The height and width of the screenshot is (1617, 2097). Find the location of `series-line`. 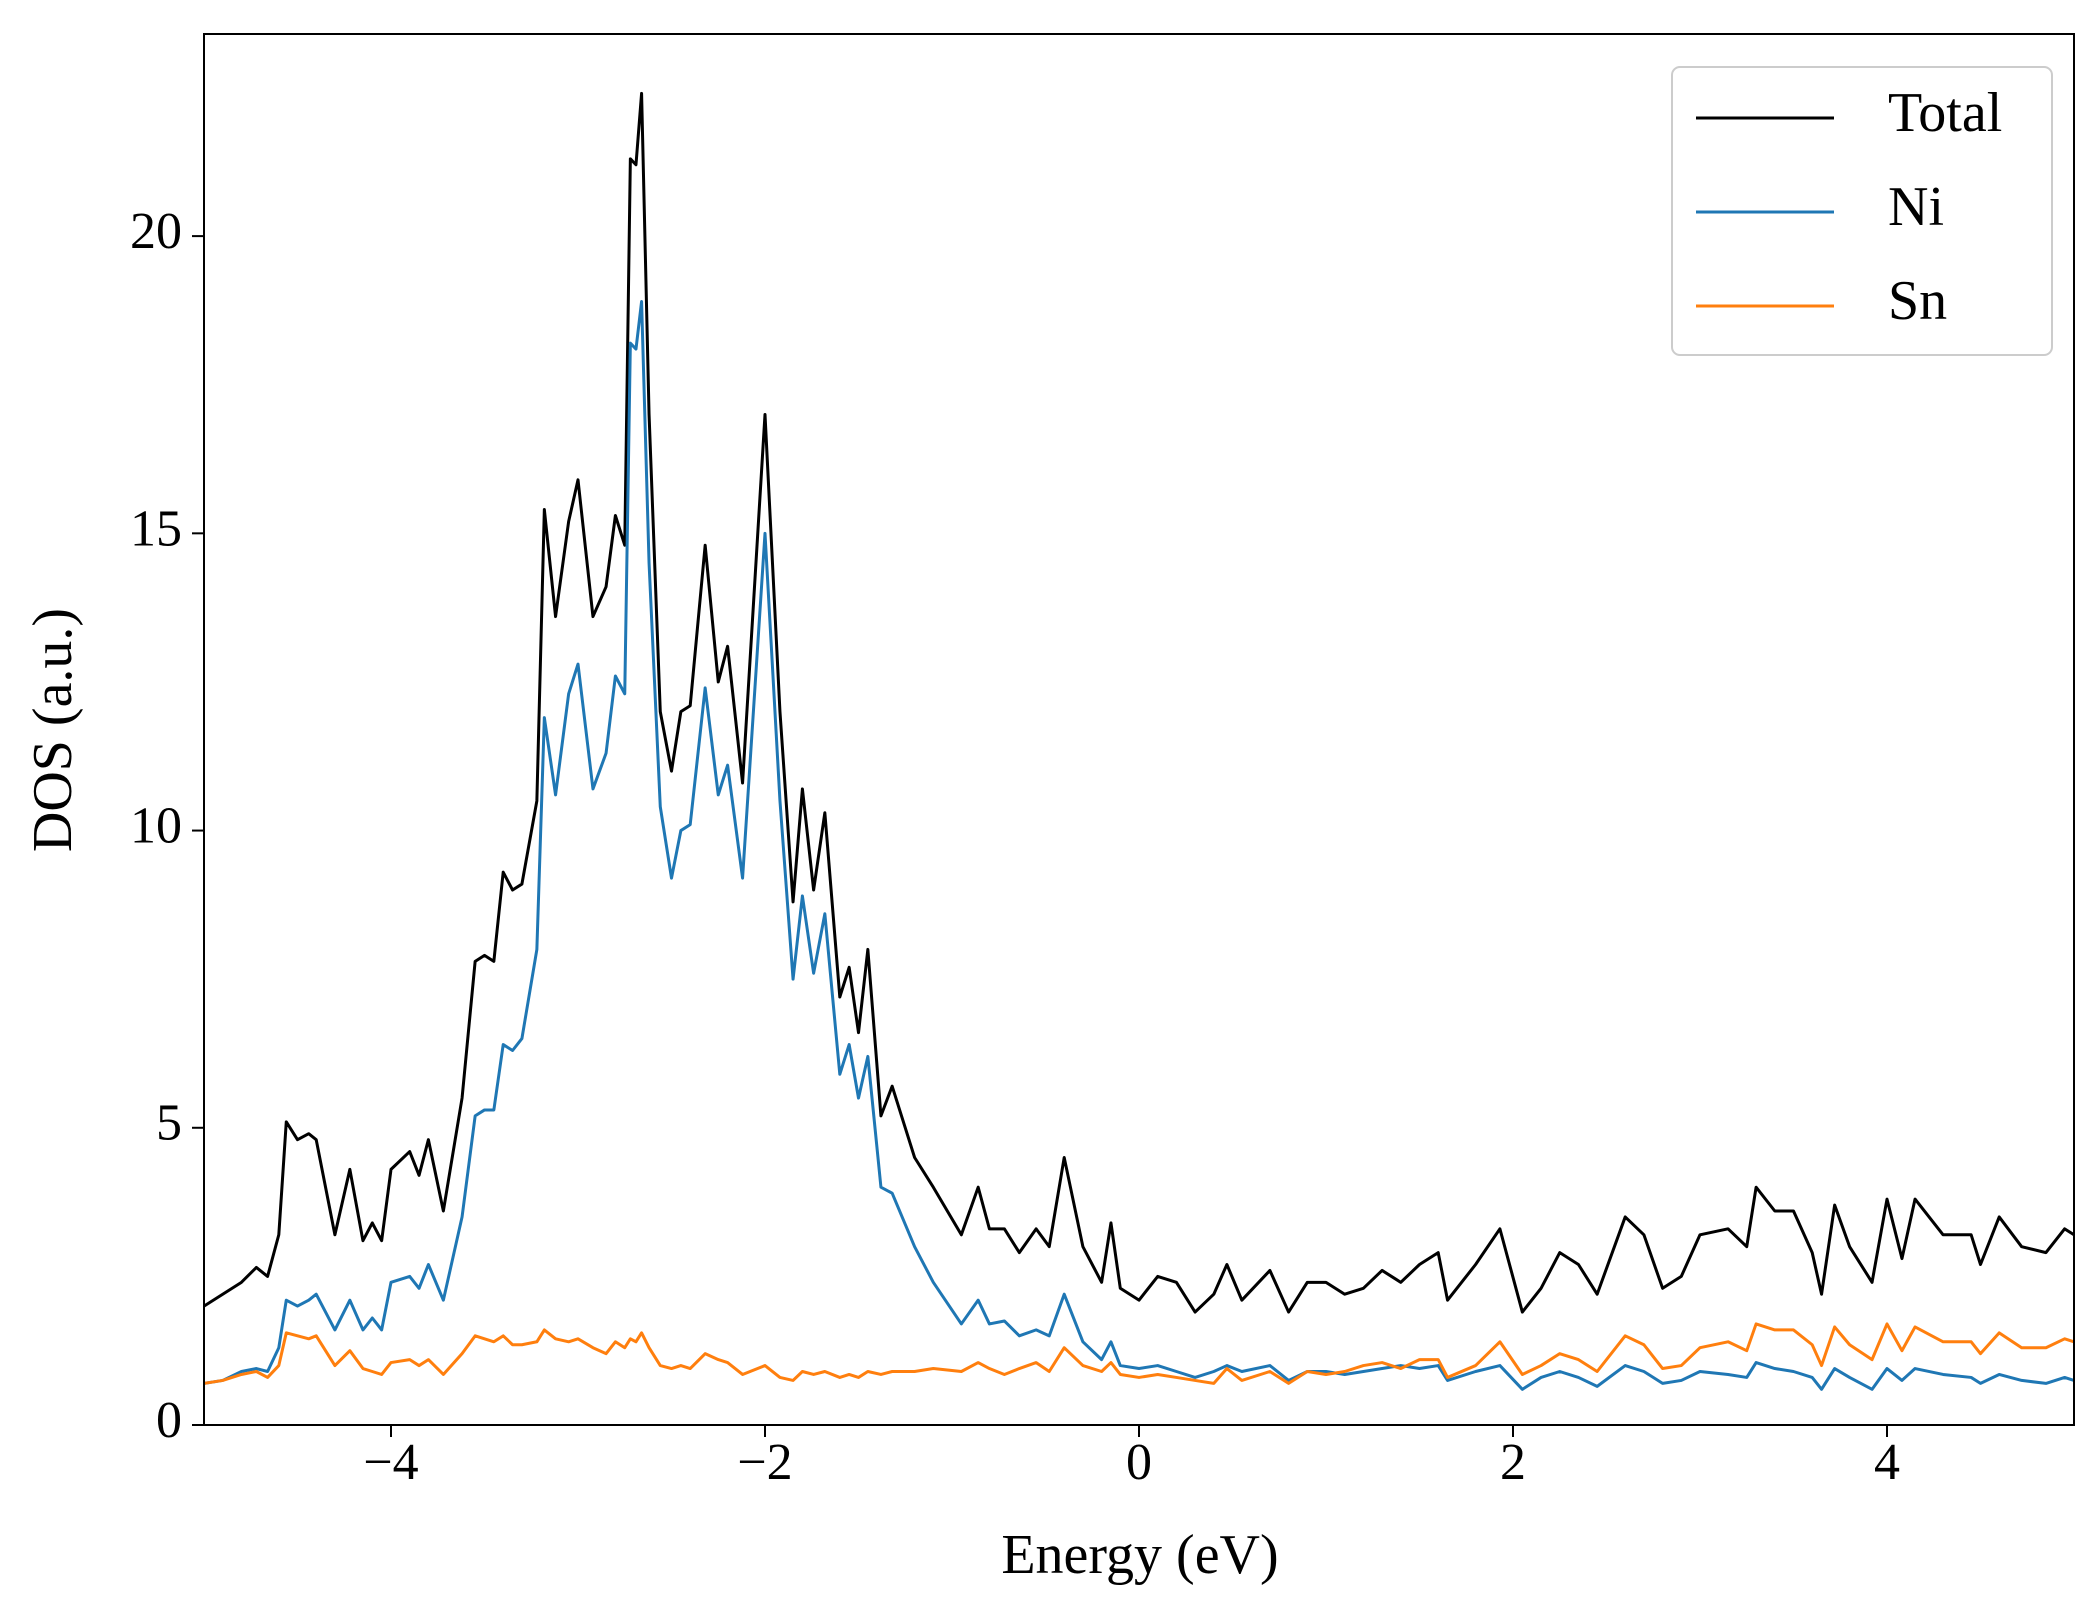

series-line is located at coordinates (1139, 1353).